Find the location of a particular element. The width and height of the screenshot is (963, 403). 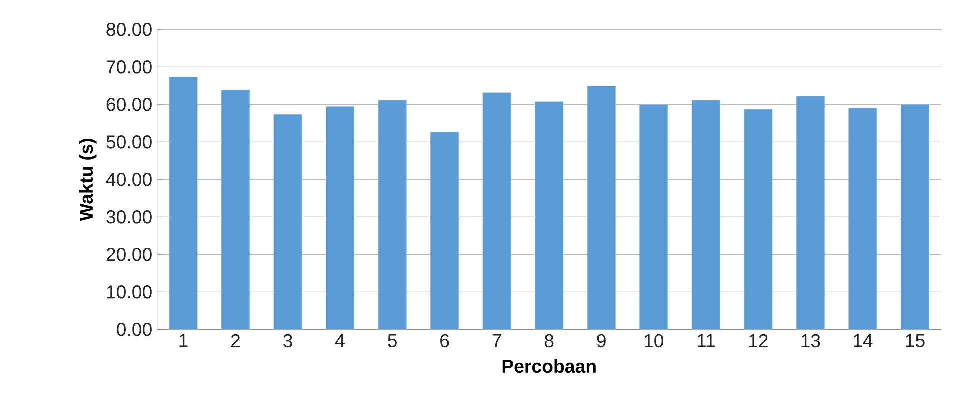

y-tick-label: 50.00 is located at coordinates (129, 142).